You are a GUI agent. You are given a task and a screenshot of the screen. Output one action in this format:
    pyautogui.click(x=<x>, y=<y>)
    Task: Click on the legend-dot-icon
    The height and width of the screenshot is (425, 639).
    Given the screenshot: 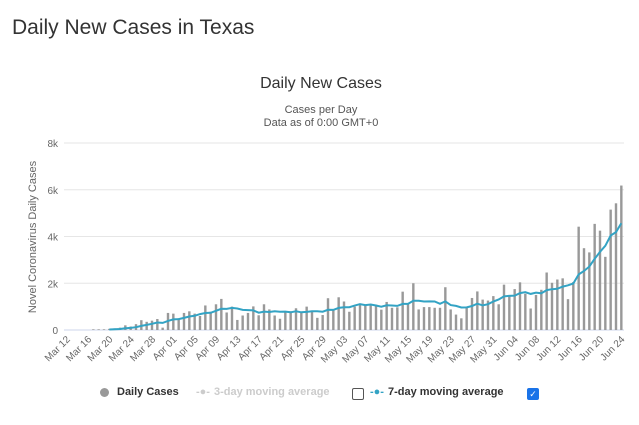 What is the action you would take?
    pyautogui.click(x=104, y=392)
    